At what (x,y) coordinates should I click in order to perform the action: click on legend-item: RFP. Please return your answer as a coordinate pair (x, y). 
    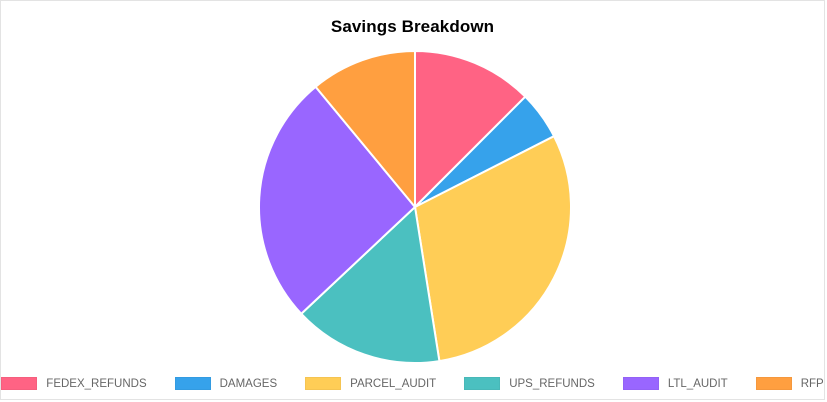
    Looking at the image, I should click on (789, 383).